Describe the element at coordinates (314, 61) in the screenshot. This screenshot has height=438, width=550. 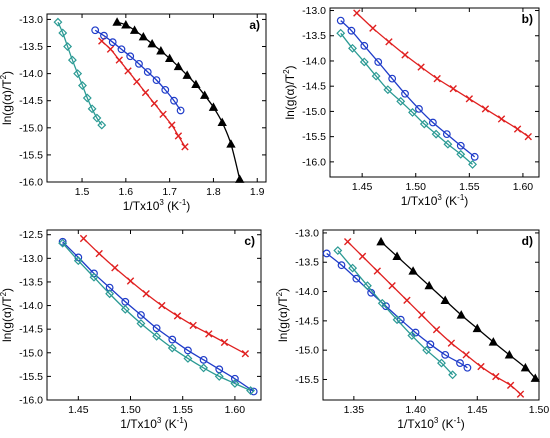
I see `y-tick-label: -14.0` at that location.